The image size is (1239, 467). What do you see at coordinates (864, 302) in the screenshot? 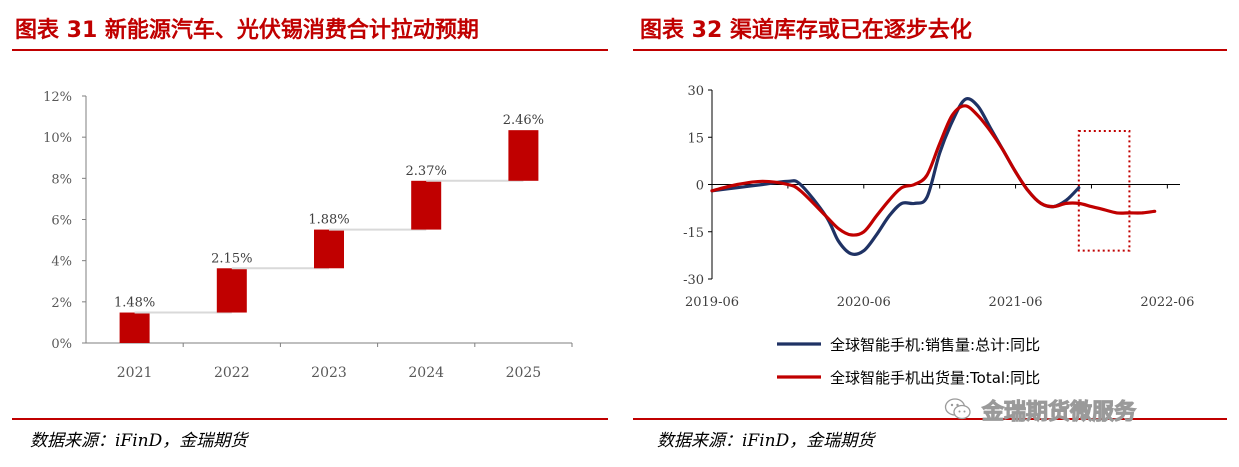
I see `x-tick-label: 2020-06` at bounding box center [864, 302].